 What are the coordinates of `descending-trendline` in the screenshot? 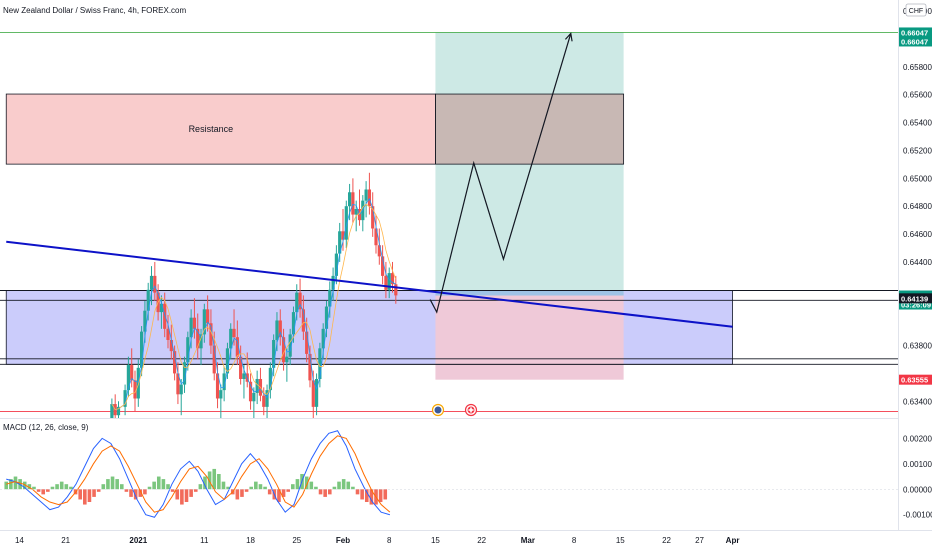 It's located at (369, 284).